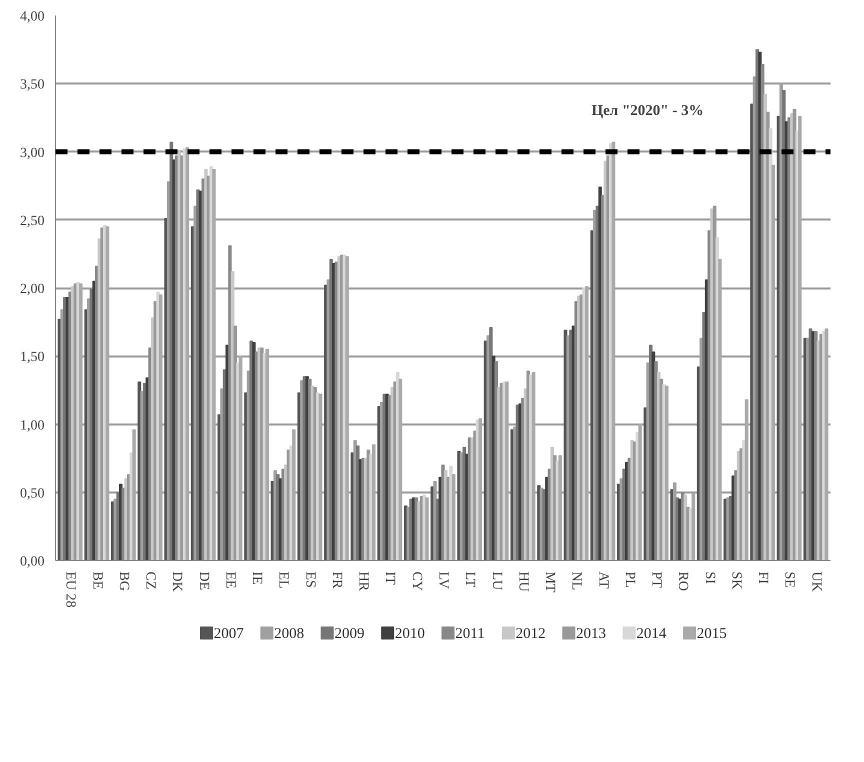 This screenshot has width=864, height=762. Describe the element at coordinates (470, 634) in the screenshot. I see `legend-label: 2011` at that location.